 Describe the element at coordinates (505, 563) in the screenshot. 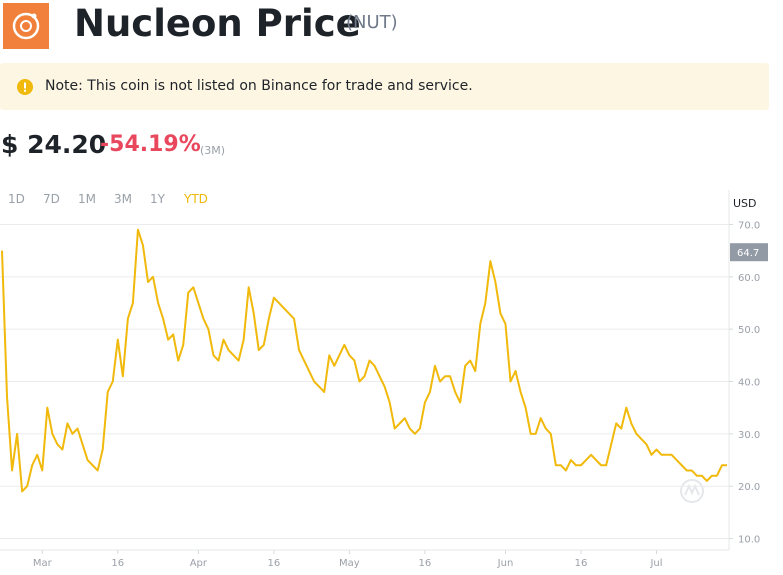

I see `x-tick-label: Jun` at that location.